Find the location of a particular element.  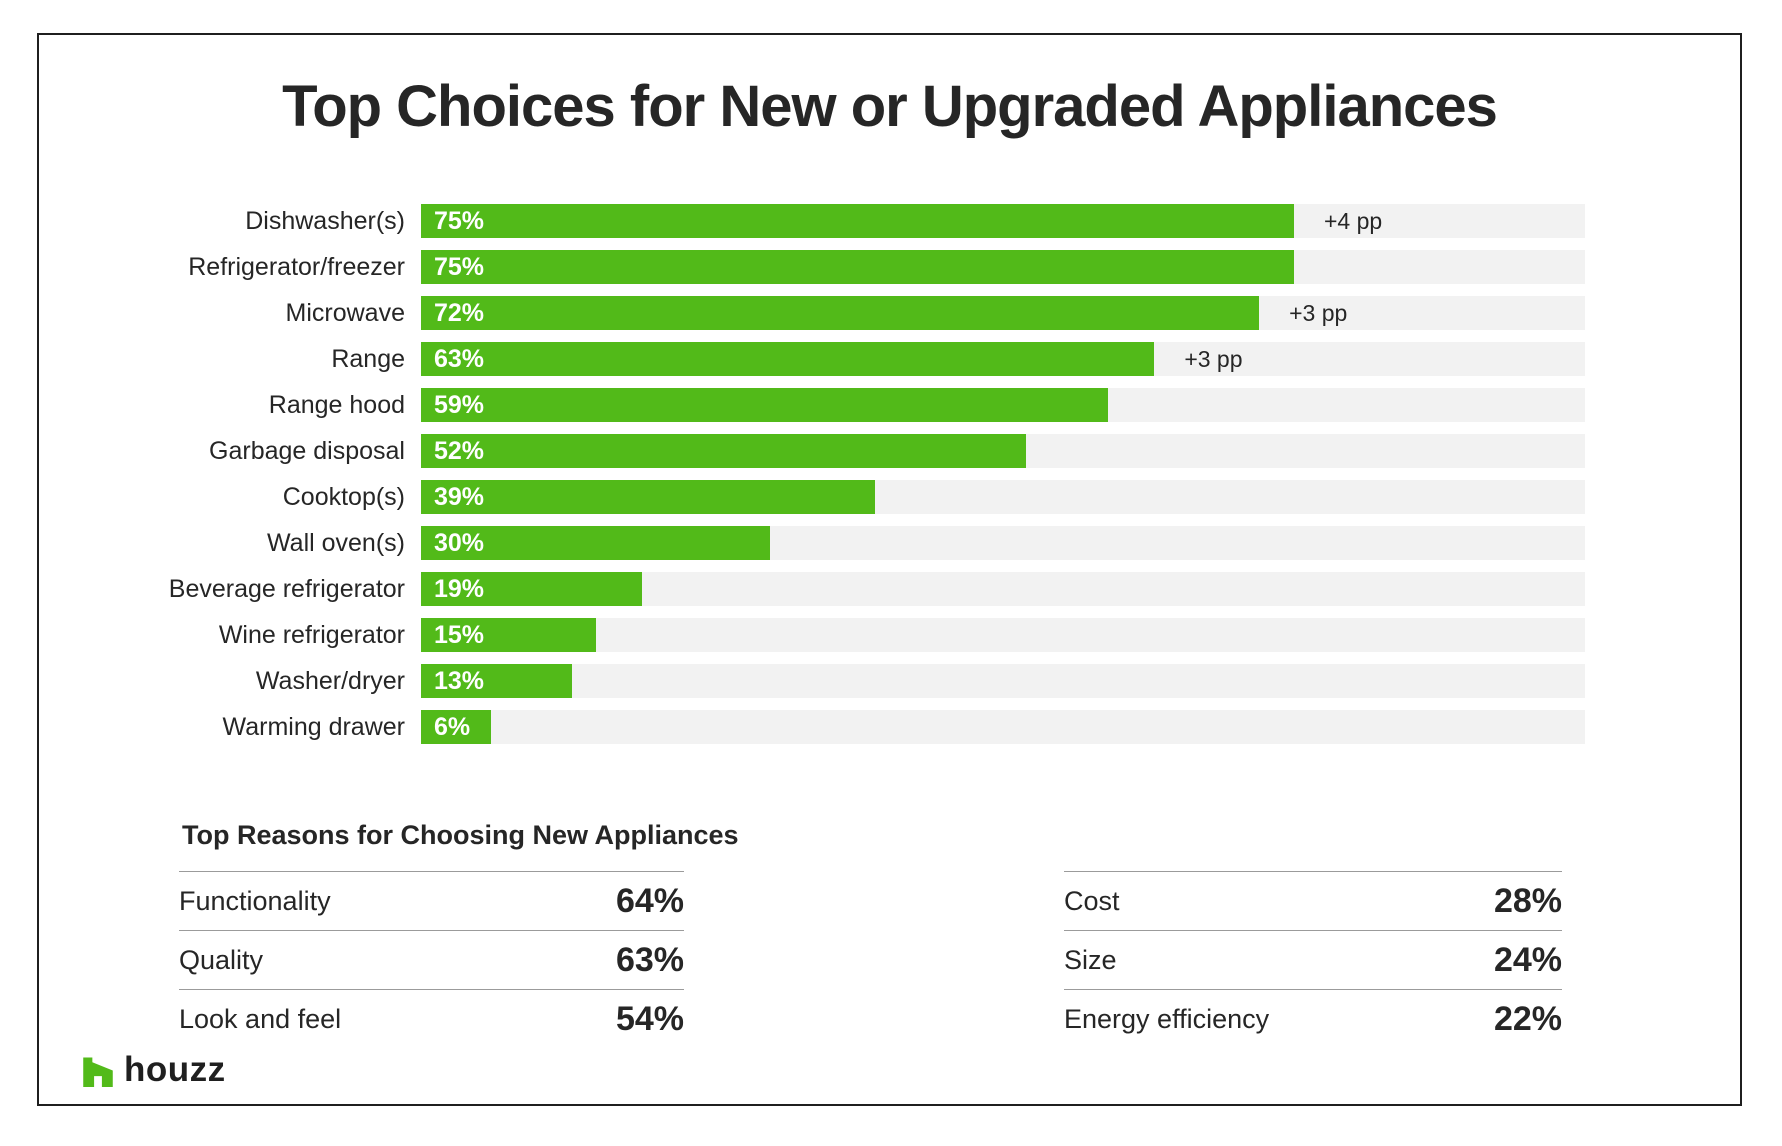

bar-value-label: 63% is located at coordinates (459, 358).